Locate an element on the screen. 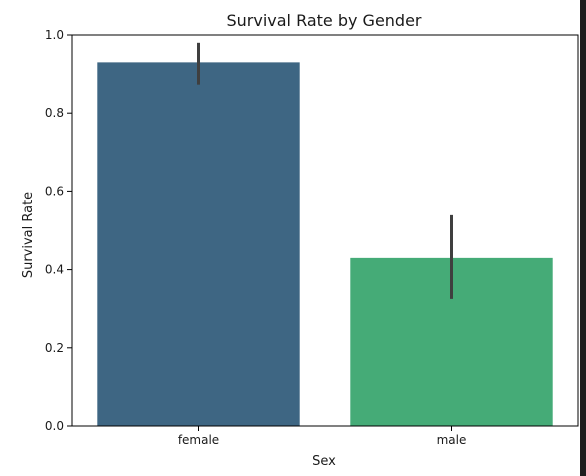  chart-title: Survival Rate by Gender is located at coordinates (323, 20).